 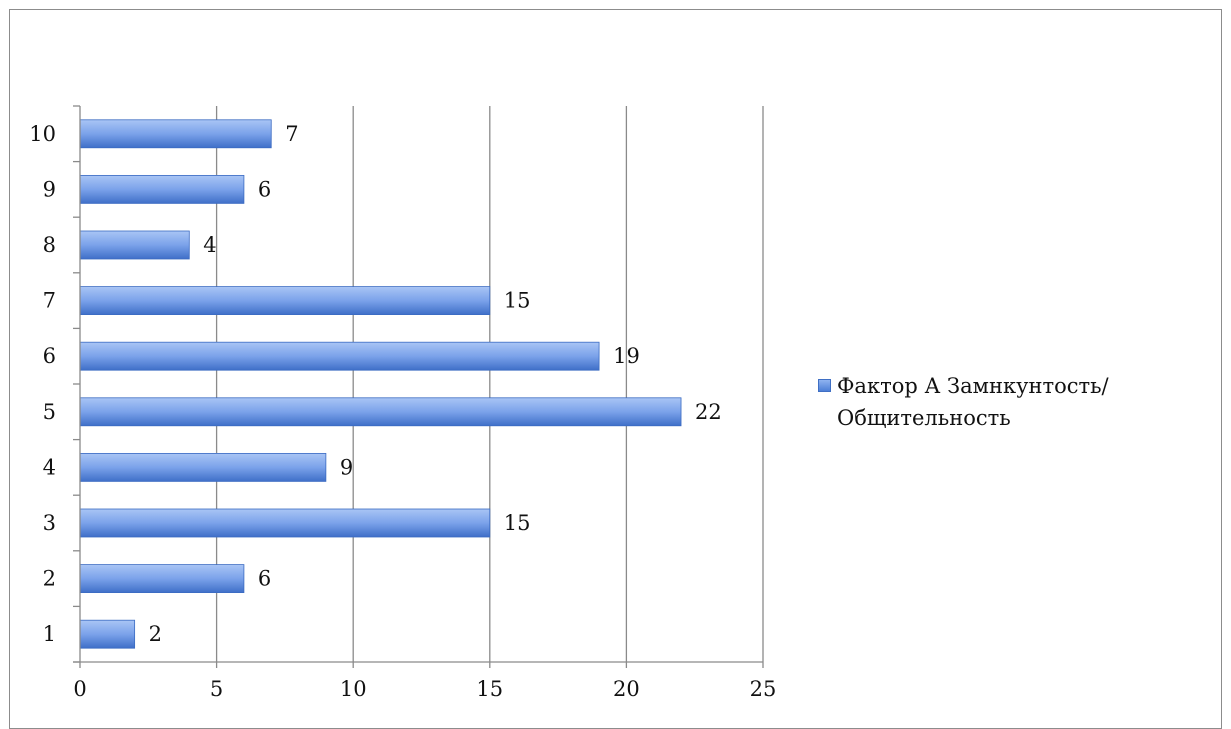 What do you see at coordinates (79, 689) in the screenshot?
I see `x-tick-label: 0` at bounding box center [79, 689].